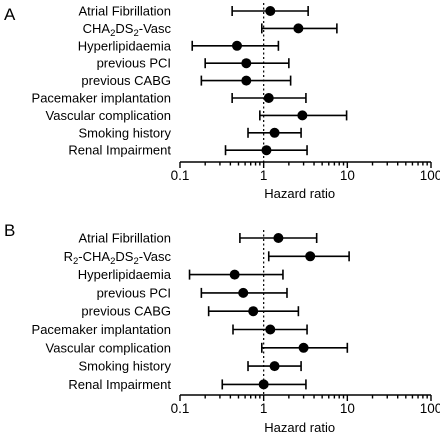 The height and width of the screenshot is (438, 440). What do you see at coordinates (118, 258) in the screenshot?
I see `row-label: R2-CHA2DS2-Vasc` at bounding box center [118, 258].